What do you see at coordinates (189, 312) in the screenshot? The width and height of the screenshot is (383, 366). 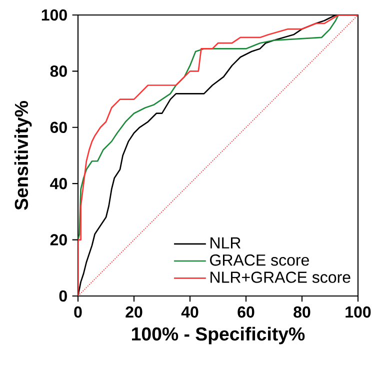 I see `x-tick-label: 40` at bounding box center [189, 312].